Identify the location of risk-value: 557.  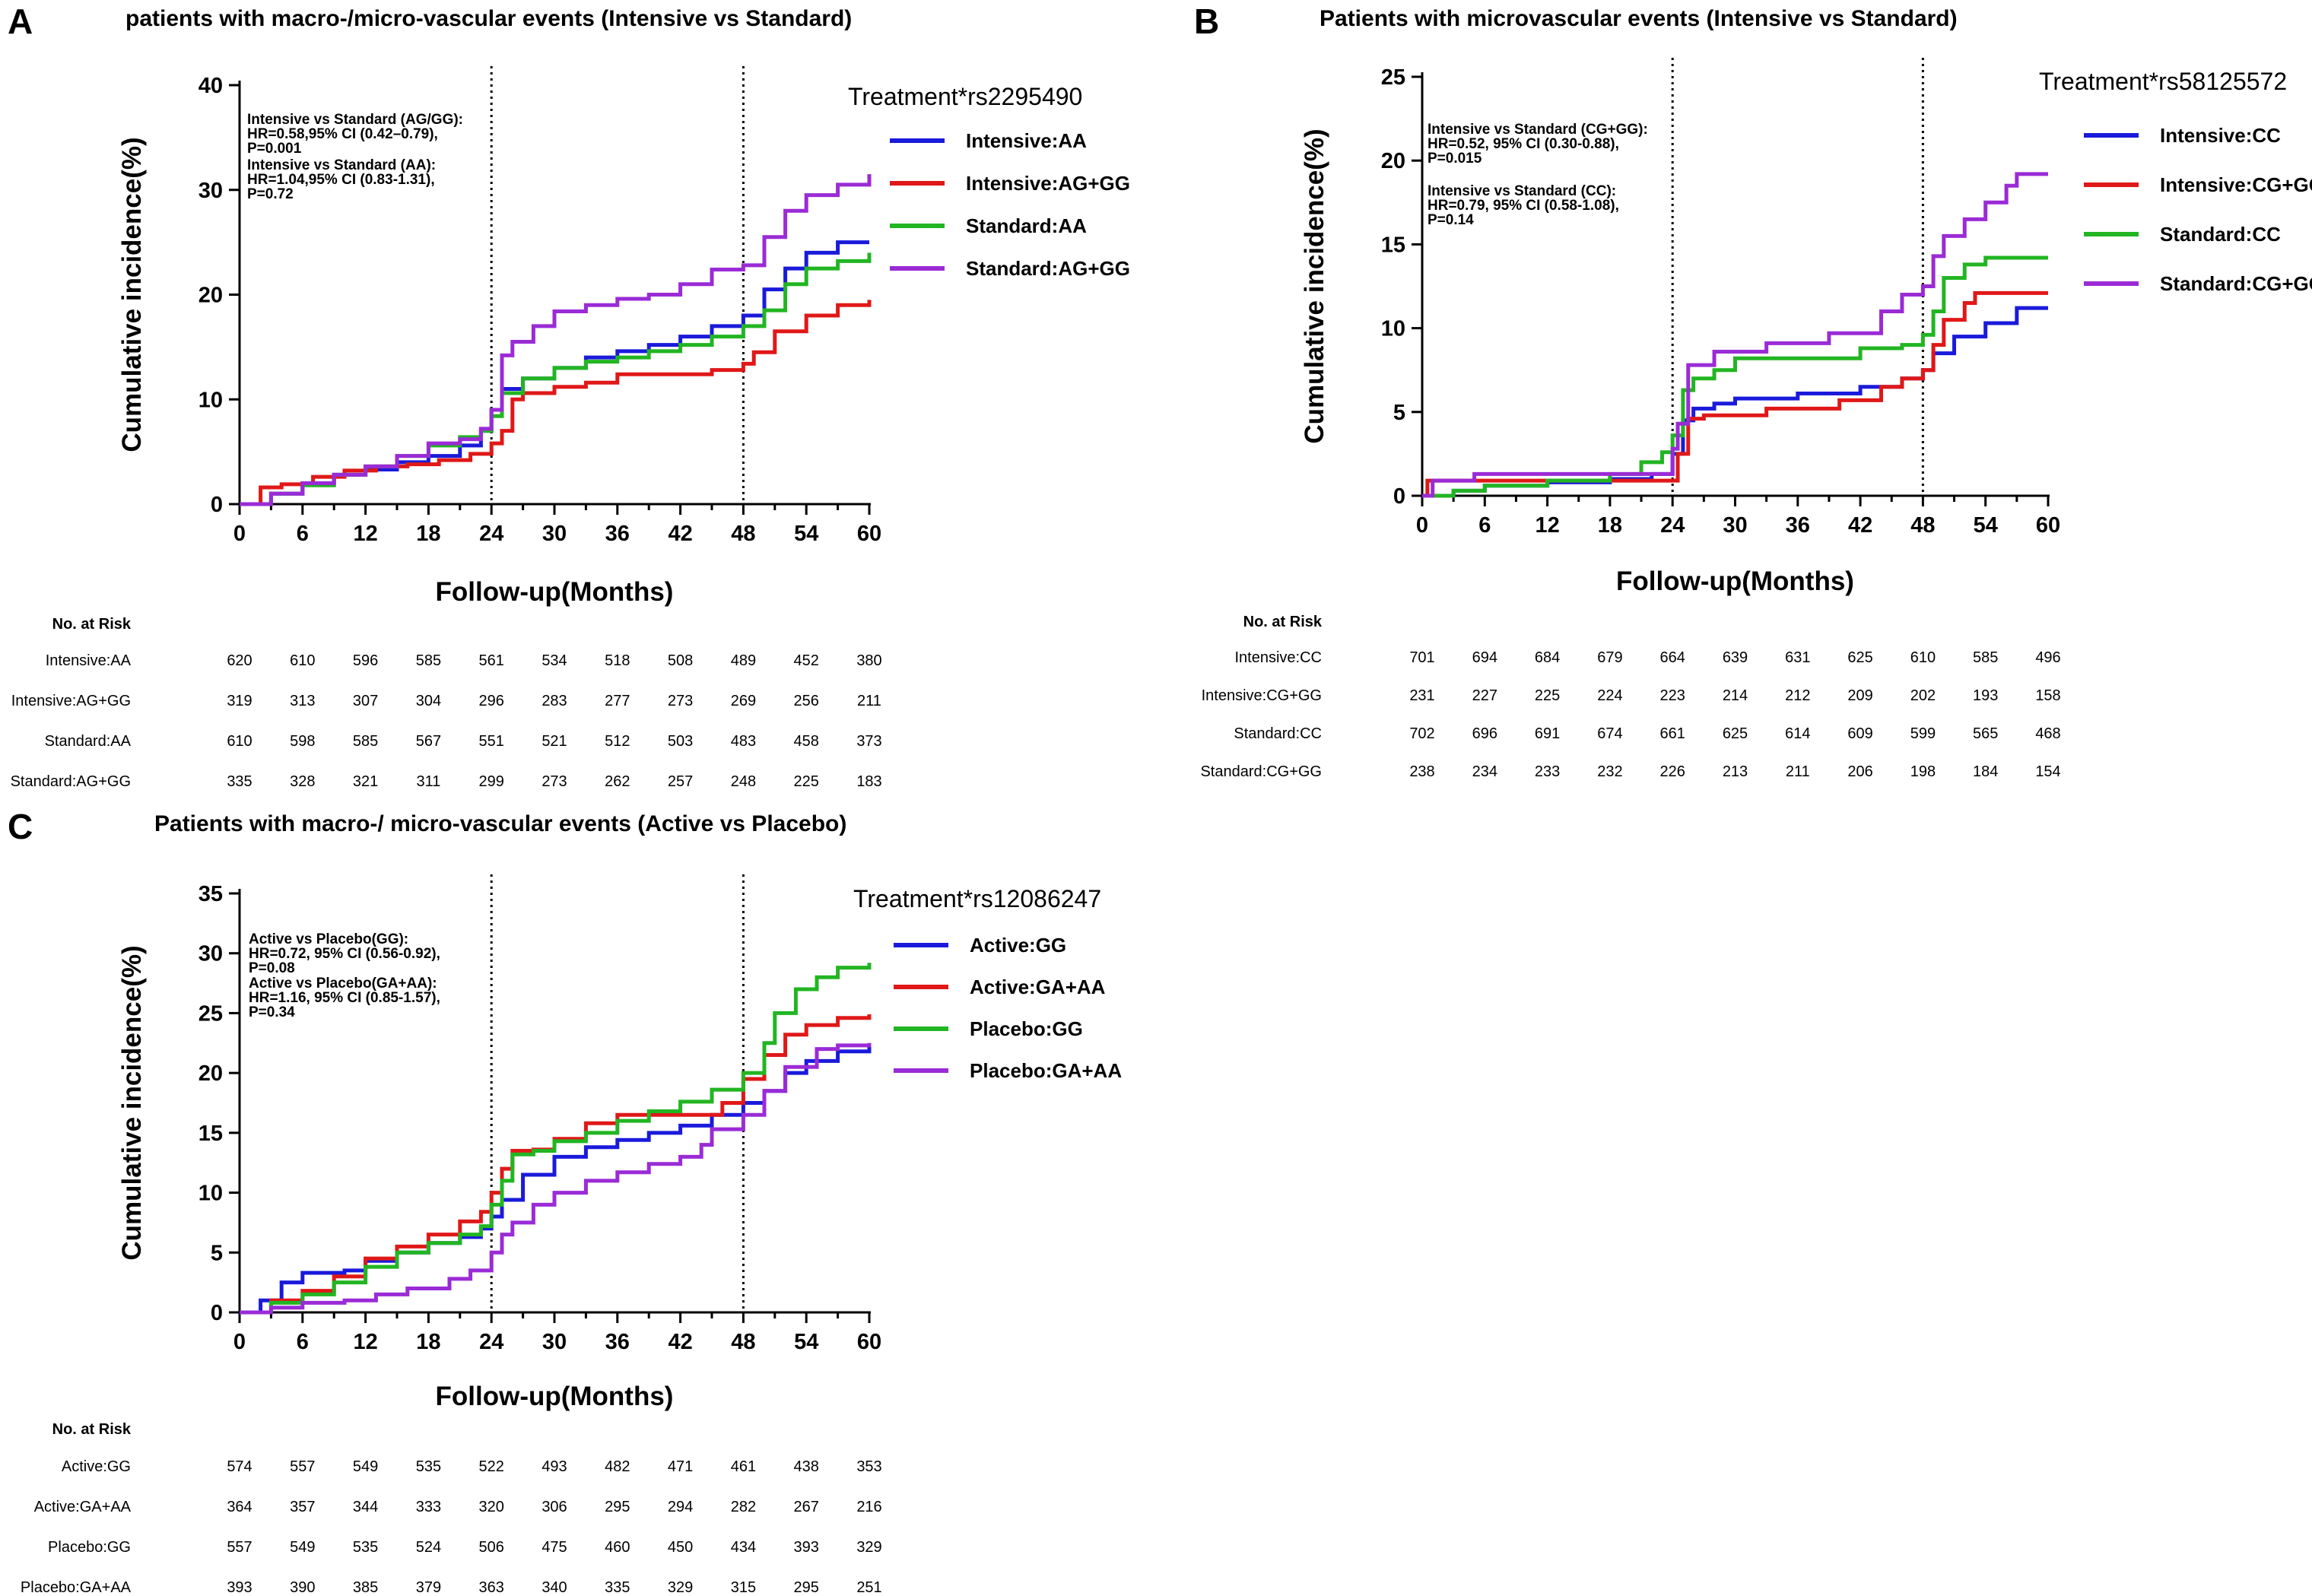
(302, 1467).